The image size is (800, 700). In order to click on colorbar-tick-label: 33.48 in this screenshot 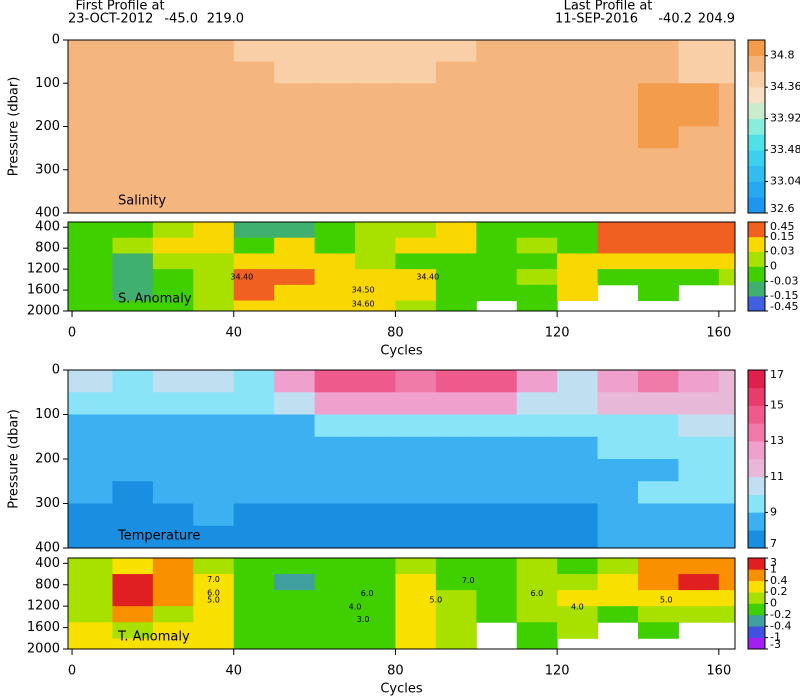, I will do `click(785, 149)`.